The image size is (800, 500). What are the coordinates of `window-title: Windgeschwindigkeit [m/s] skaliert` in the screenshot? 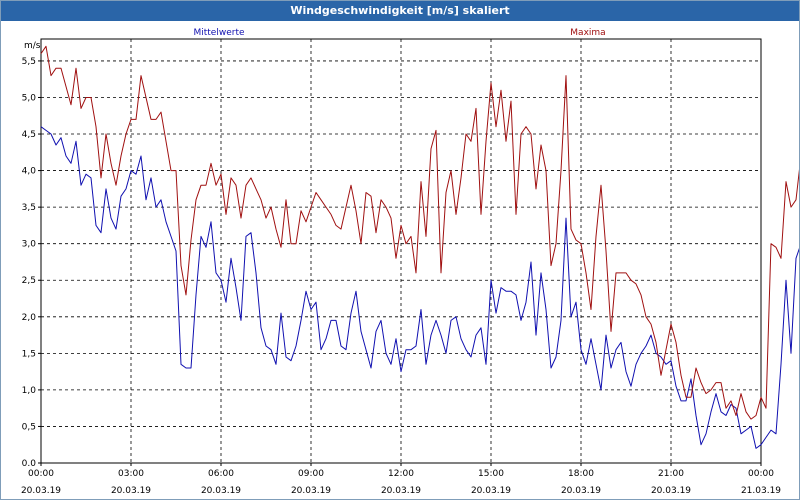 It's located at (400, 11).